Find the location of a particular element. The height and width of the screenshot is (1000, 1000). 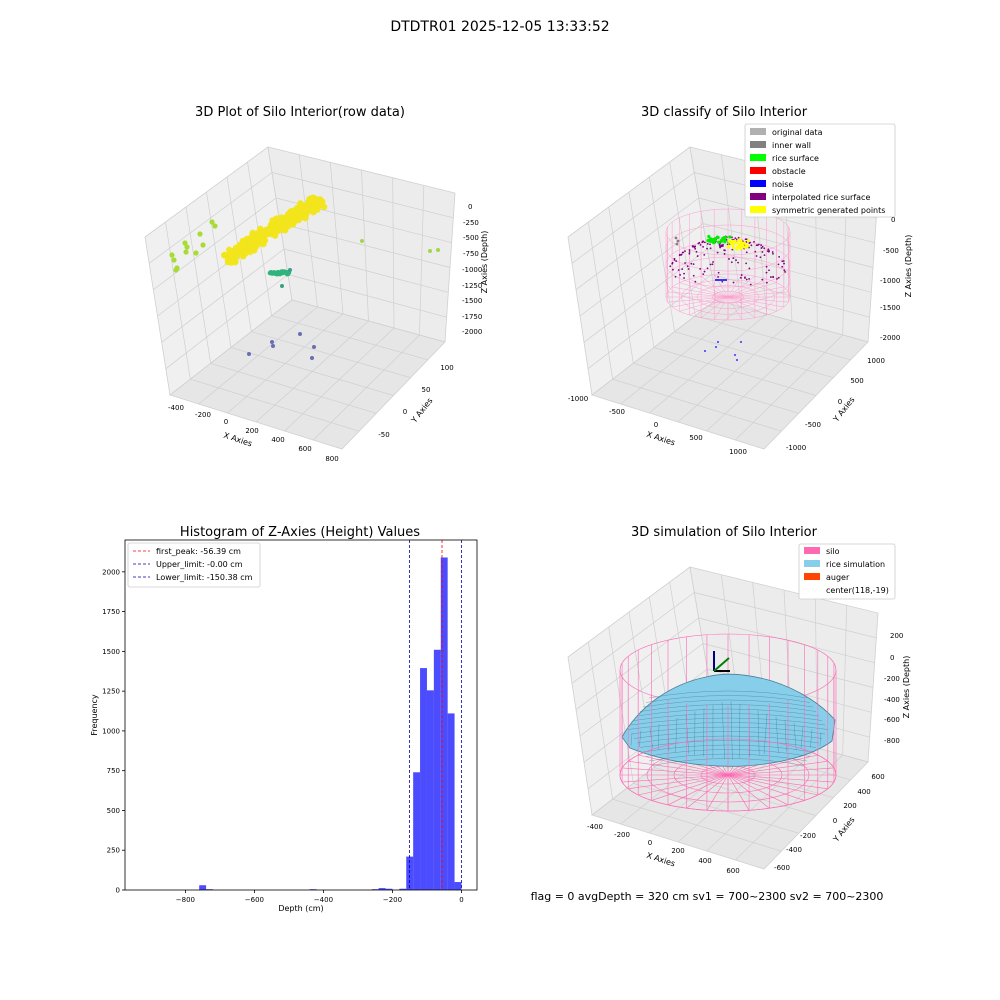

y-tick-label: 1250 is located at coordinates (111, 692).